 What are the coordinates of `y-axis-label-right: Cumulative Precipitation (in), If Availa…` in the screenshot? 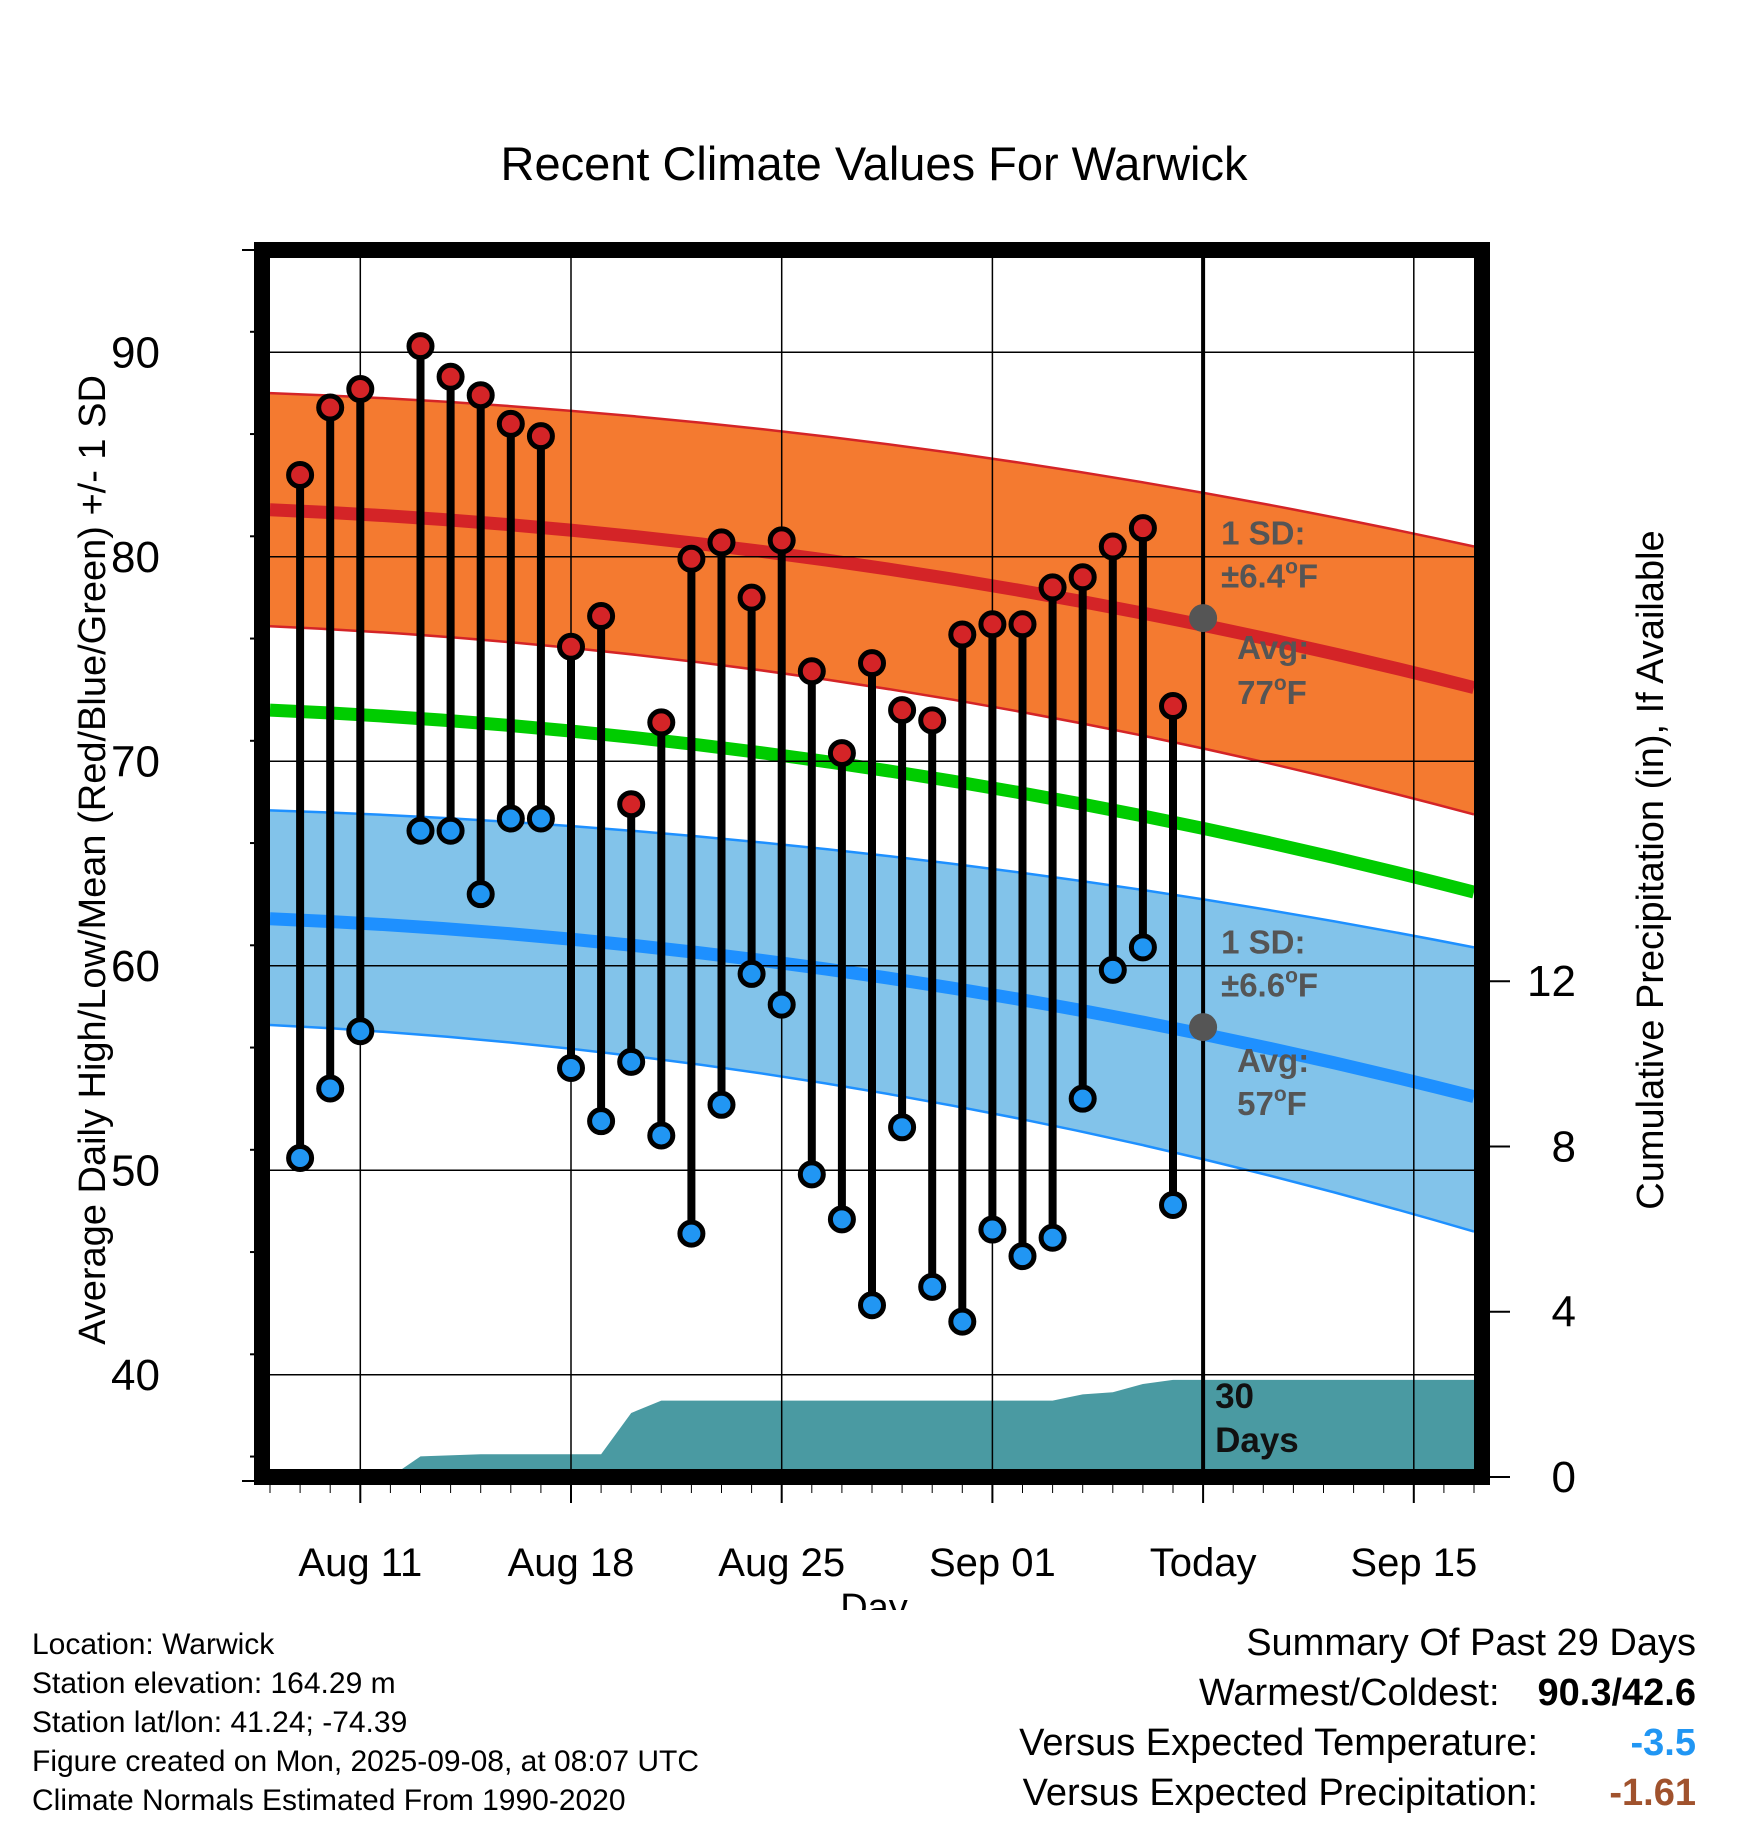 It's located at (1651, 869).